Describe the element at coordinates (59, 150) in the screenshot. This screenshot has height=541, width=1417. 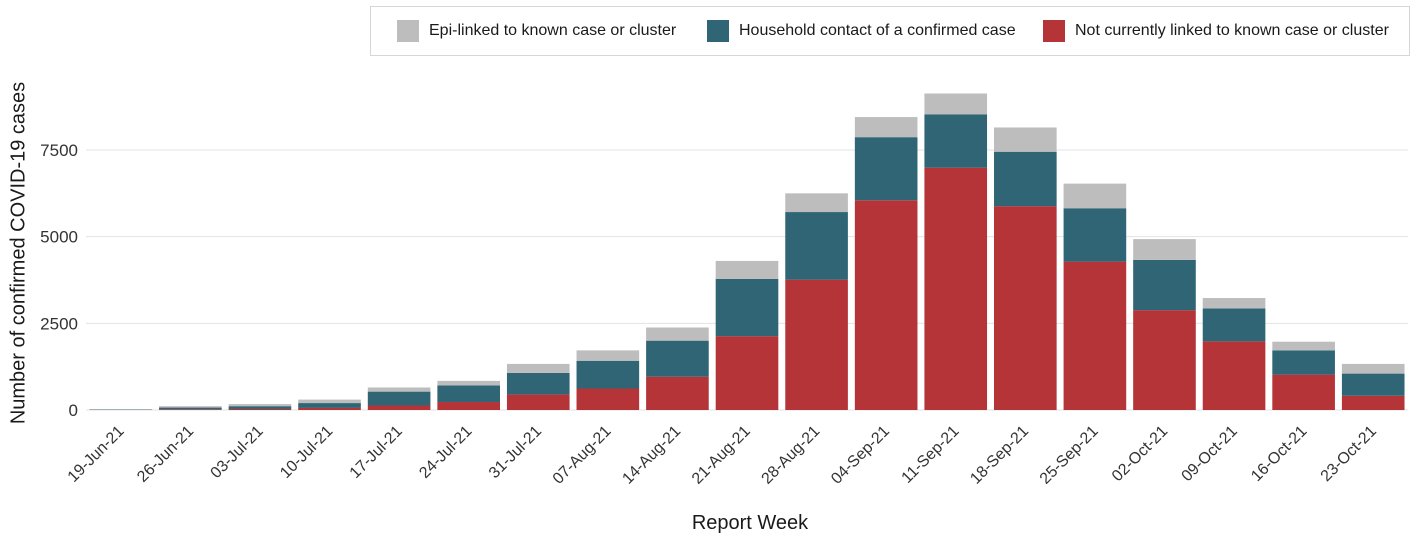
I see `y-tick-label-7500: 7500` at that location.